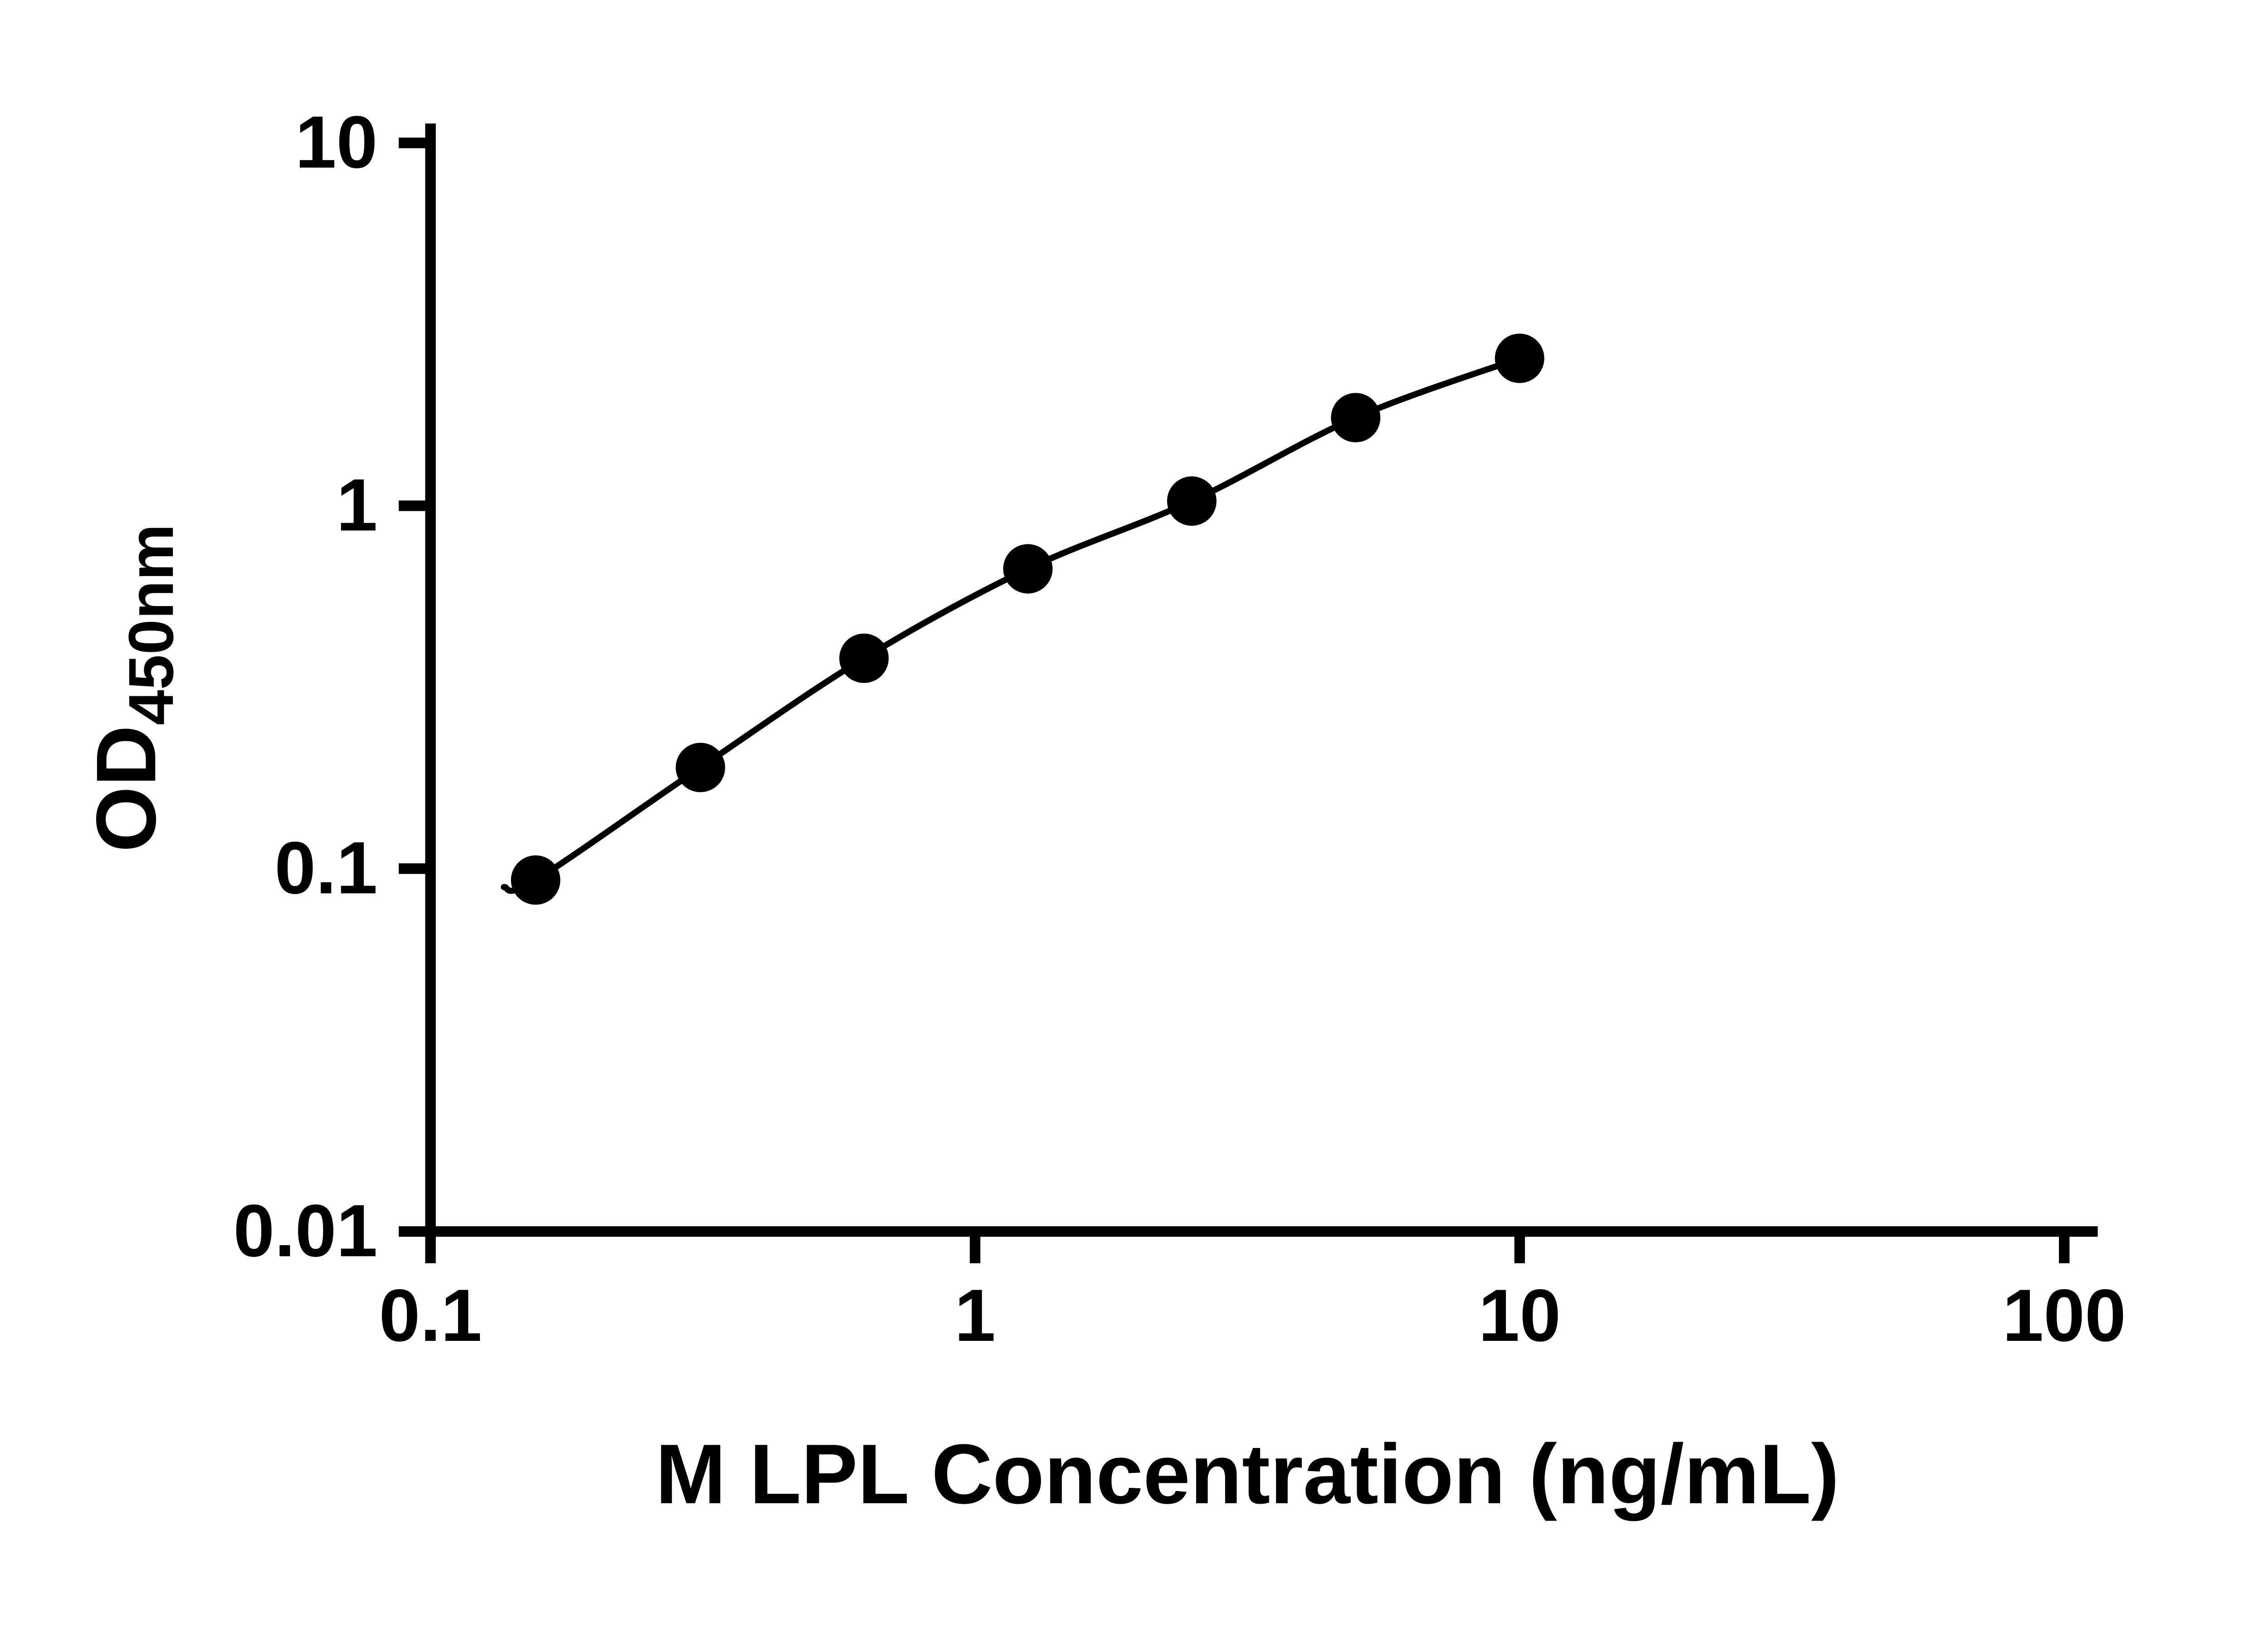 This screenshot has height=1633, width=2268. I want to click on x-axis-title: M LPL Concentration (ng/mL), so click(1247, 1474).